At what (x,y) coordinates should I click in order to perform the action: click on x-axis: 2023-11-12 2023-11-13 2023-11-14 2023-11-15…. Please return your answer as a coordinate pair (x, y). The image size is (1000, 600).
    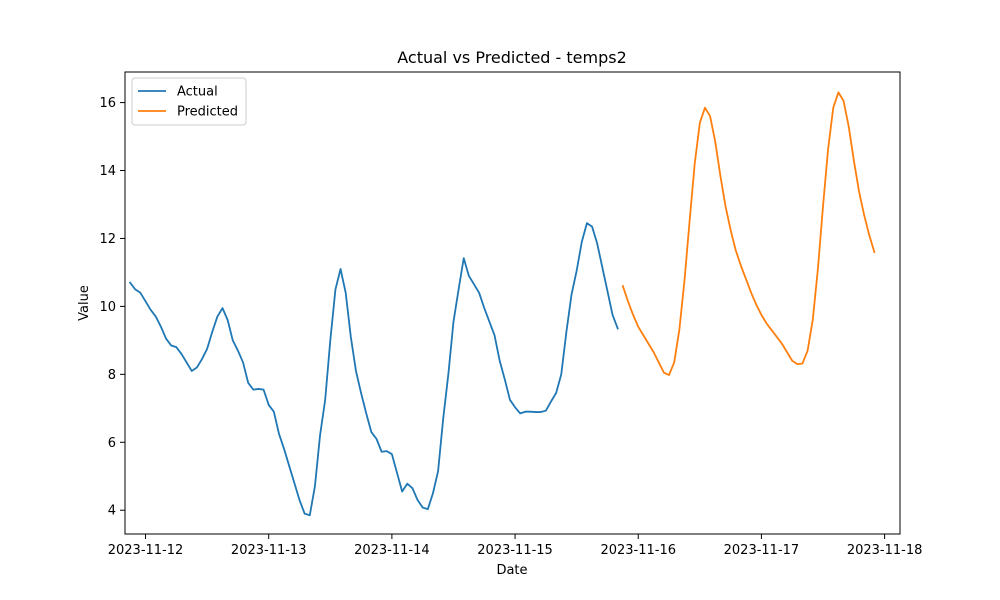
    Looking at the image, I should click on (515, 546).